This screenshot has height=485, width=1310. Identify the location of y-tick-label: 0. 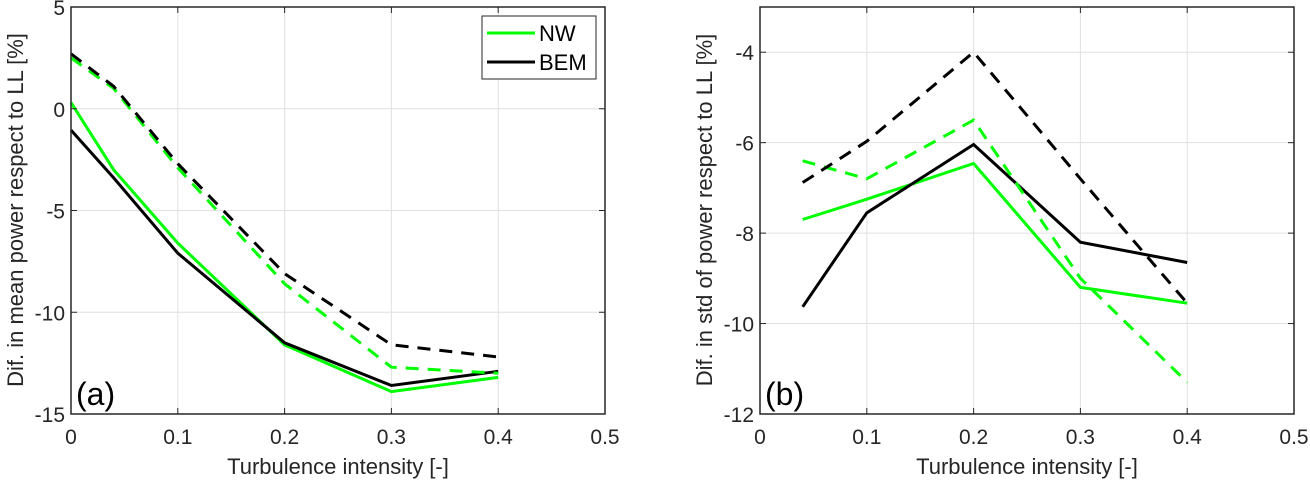
(59, 110).